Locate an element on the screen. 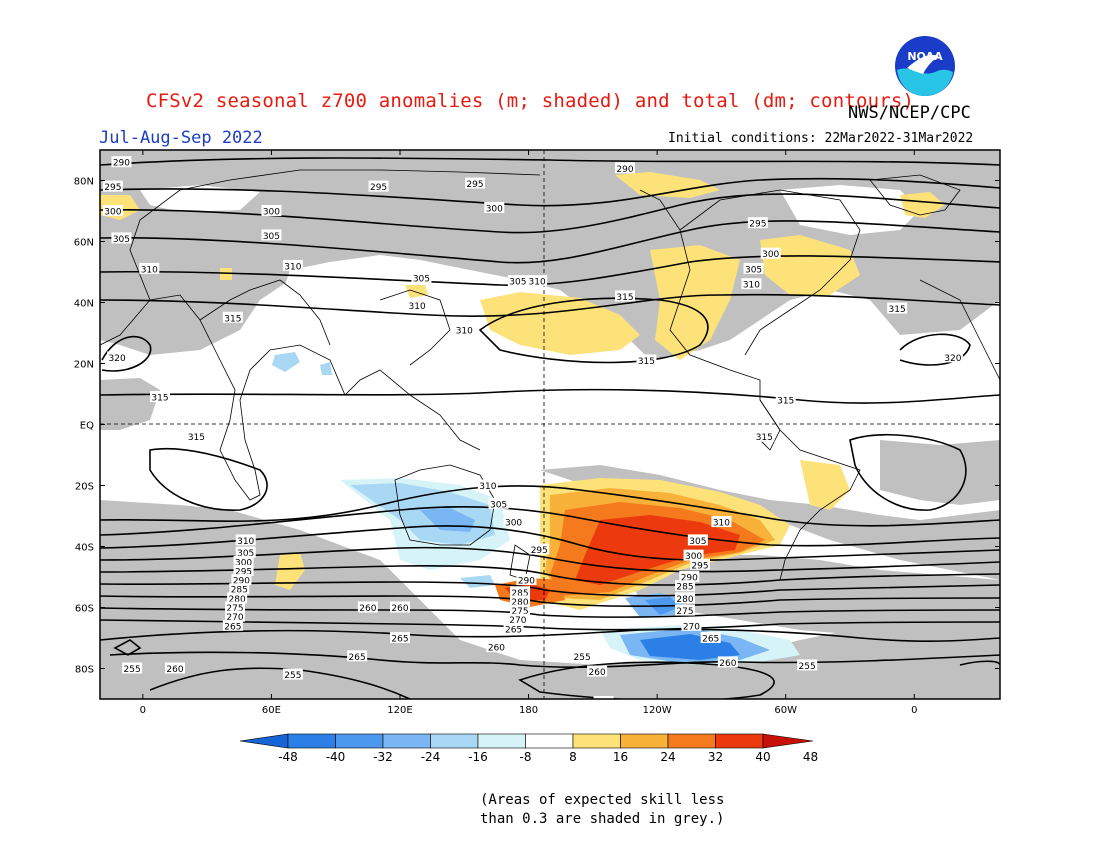 This screenshot has width=1100, height=850. forecast-period: Jul-Aug-Sep 2022 is located at coordinates (181, 138).